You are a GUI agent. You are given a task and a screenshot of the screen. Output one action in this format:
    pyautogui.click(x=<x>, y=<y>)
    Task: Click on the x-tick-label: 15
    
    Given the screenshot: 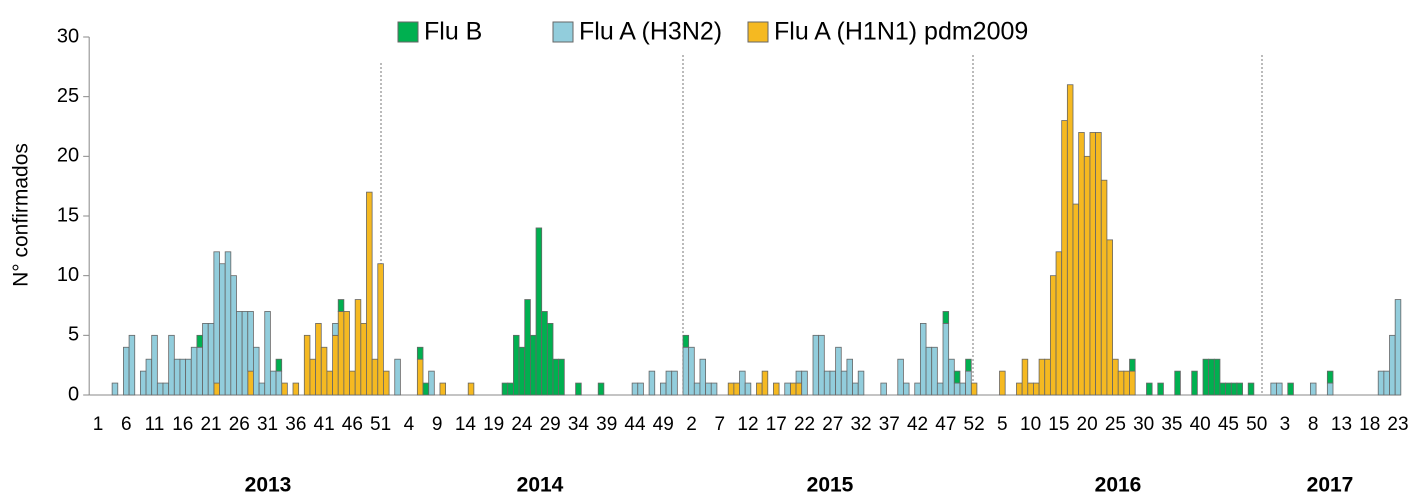 What is the action you would take?
    pyautogui.click(x=1058, y=424)
    